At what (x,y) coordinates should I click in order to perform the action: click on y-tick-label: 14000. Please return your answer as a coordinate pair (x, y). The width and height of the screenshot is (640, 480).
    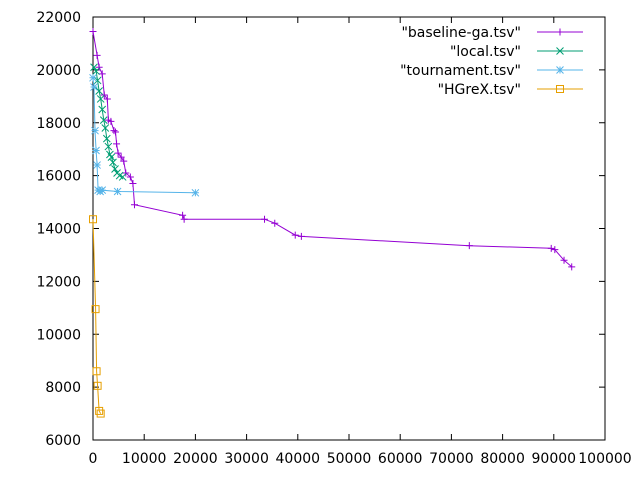
    Looking at the image, I should click on (58, 230).